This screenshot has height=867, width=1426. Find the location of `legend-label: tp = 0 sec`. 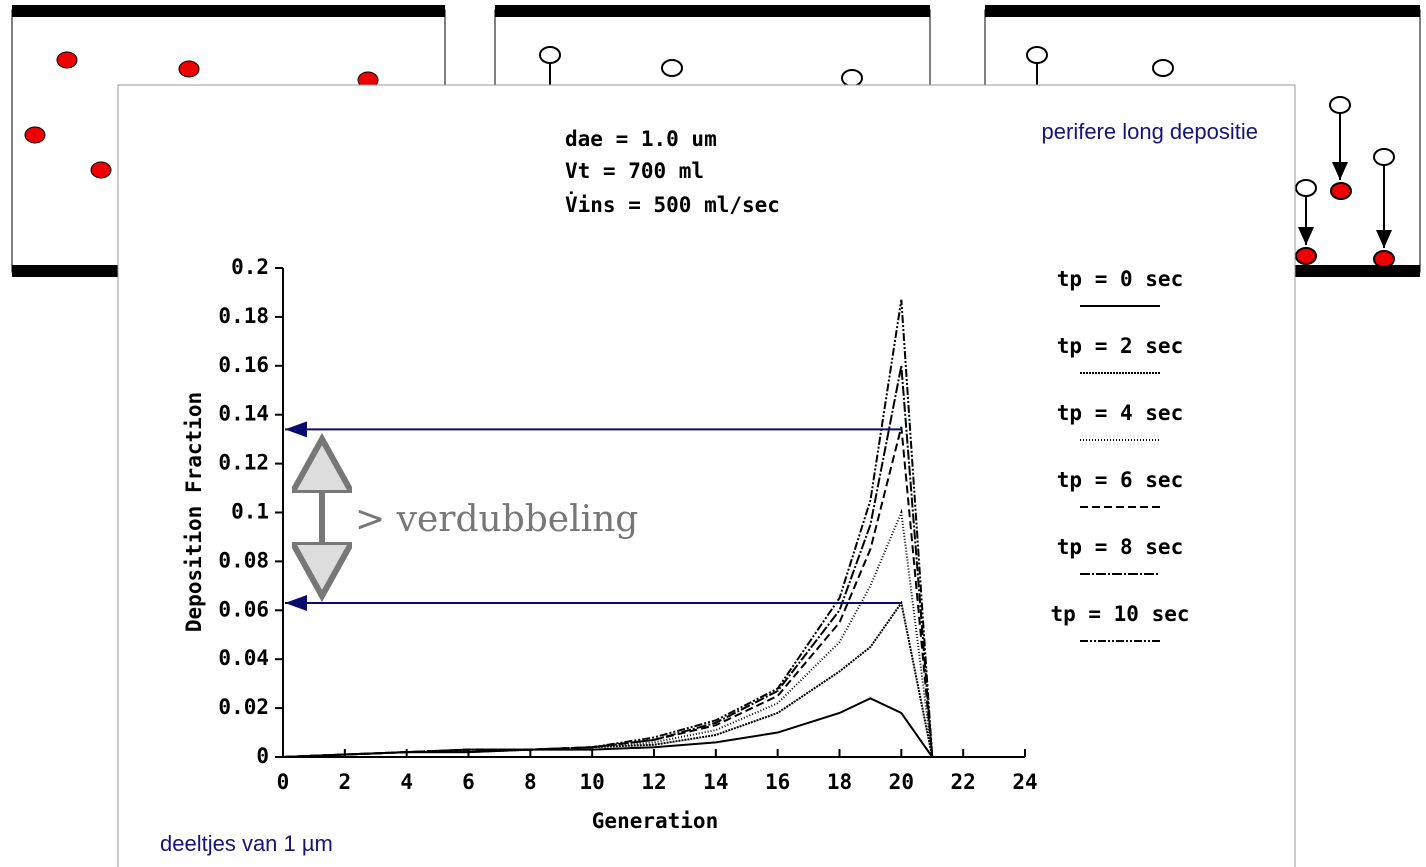

legend-label: tp = 0 sec is located at coordinates (1120, 279).